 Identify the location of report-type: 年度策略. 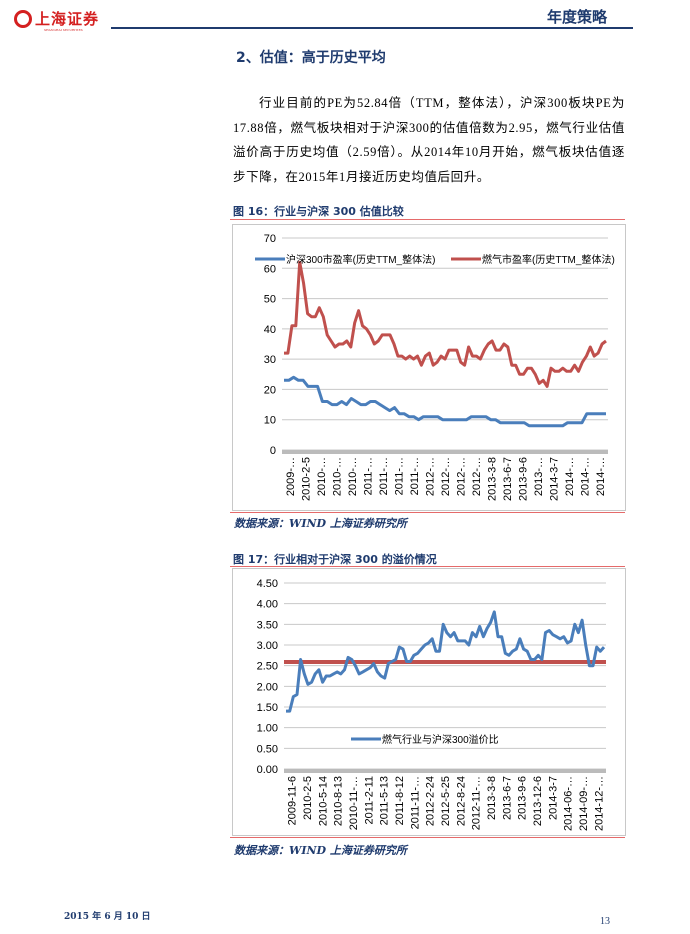
(576, 17).